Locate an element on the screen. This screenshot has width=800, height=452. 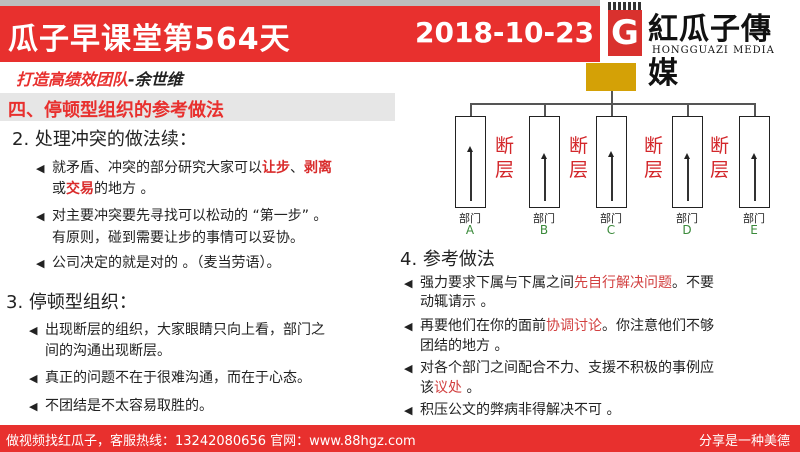
text-segment: 、 is located at coordinates (297, 168).